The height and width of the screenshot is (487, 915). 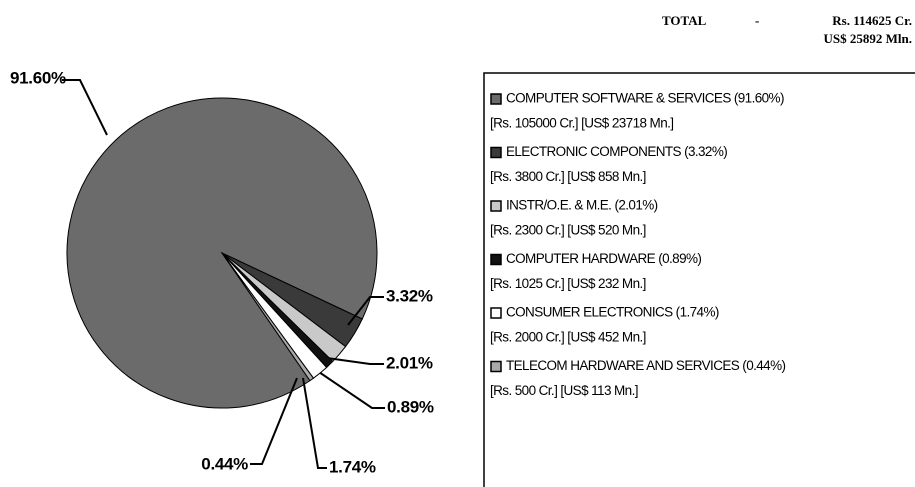 What do you see at coordinates (568, 176) in the screenshot?
I see `legend-detail: [Rs. 3800 Cr.] [US$ 858 Mn.]` at bounding box center [568, 176].